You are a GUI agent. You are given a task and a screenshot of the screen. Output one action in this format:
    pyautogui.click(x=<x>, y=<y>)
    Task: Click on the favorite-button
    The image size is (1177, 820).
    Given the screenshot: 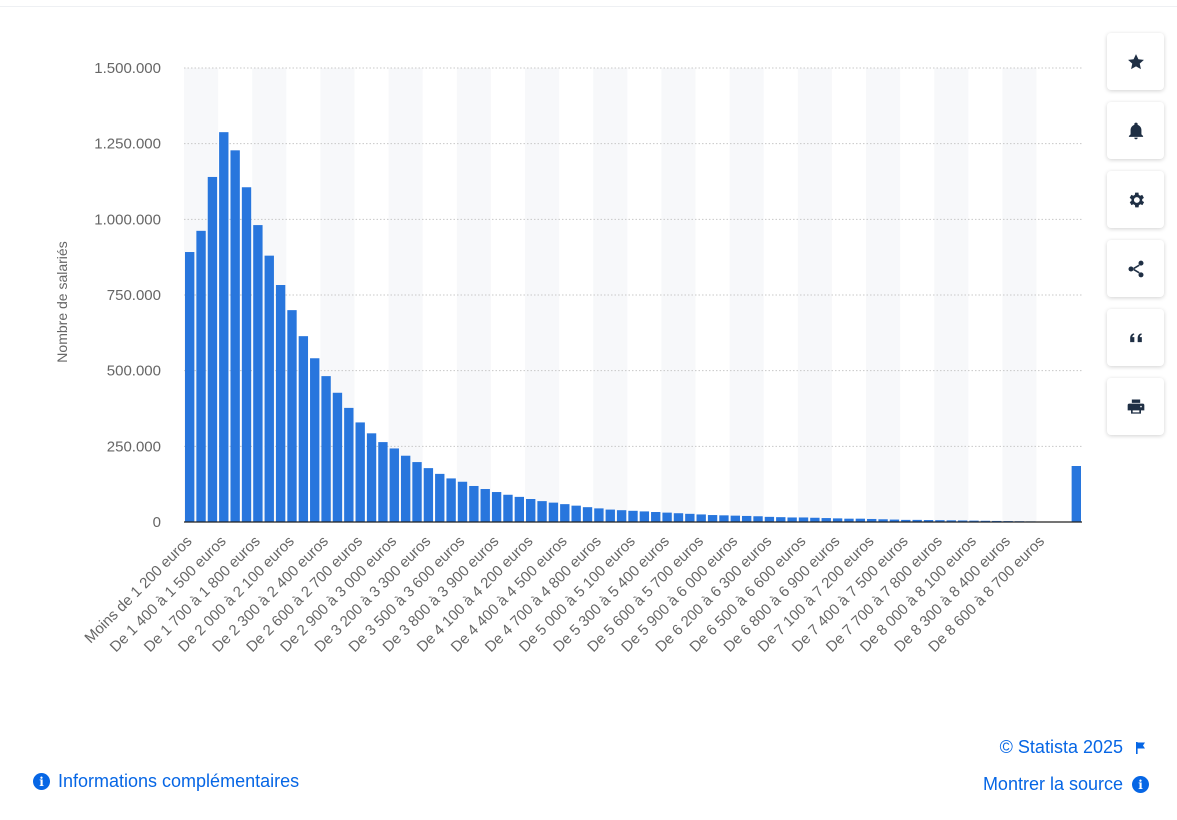 What is the action you would take?
    pyautogui.click(x=1135, y=61)
    